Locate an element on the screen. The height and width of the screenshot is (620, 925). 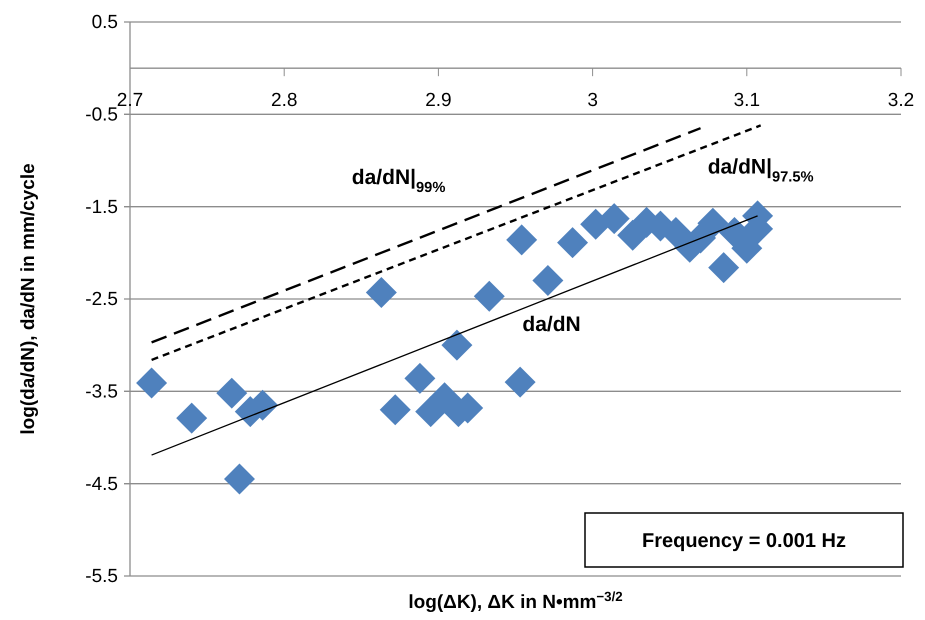
annotation: Frequency = 0.001 Hz is located at coordinates (744, 541).